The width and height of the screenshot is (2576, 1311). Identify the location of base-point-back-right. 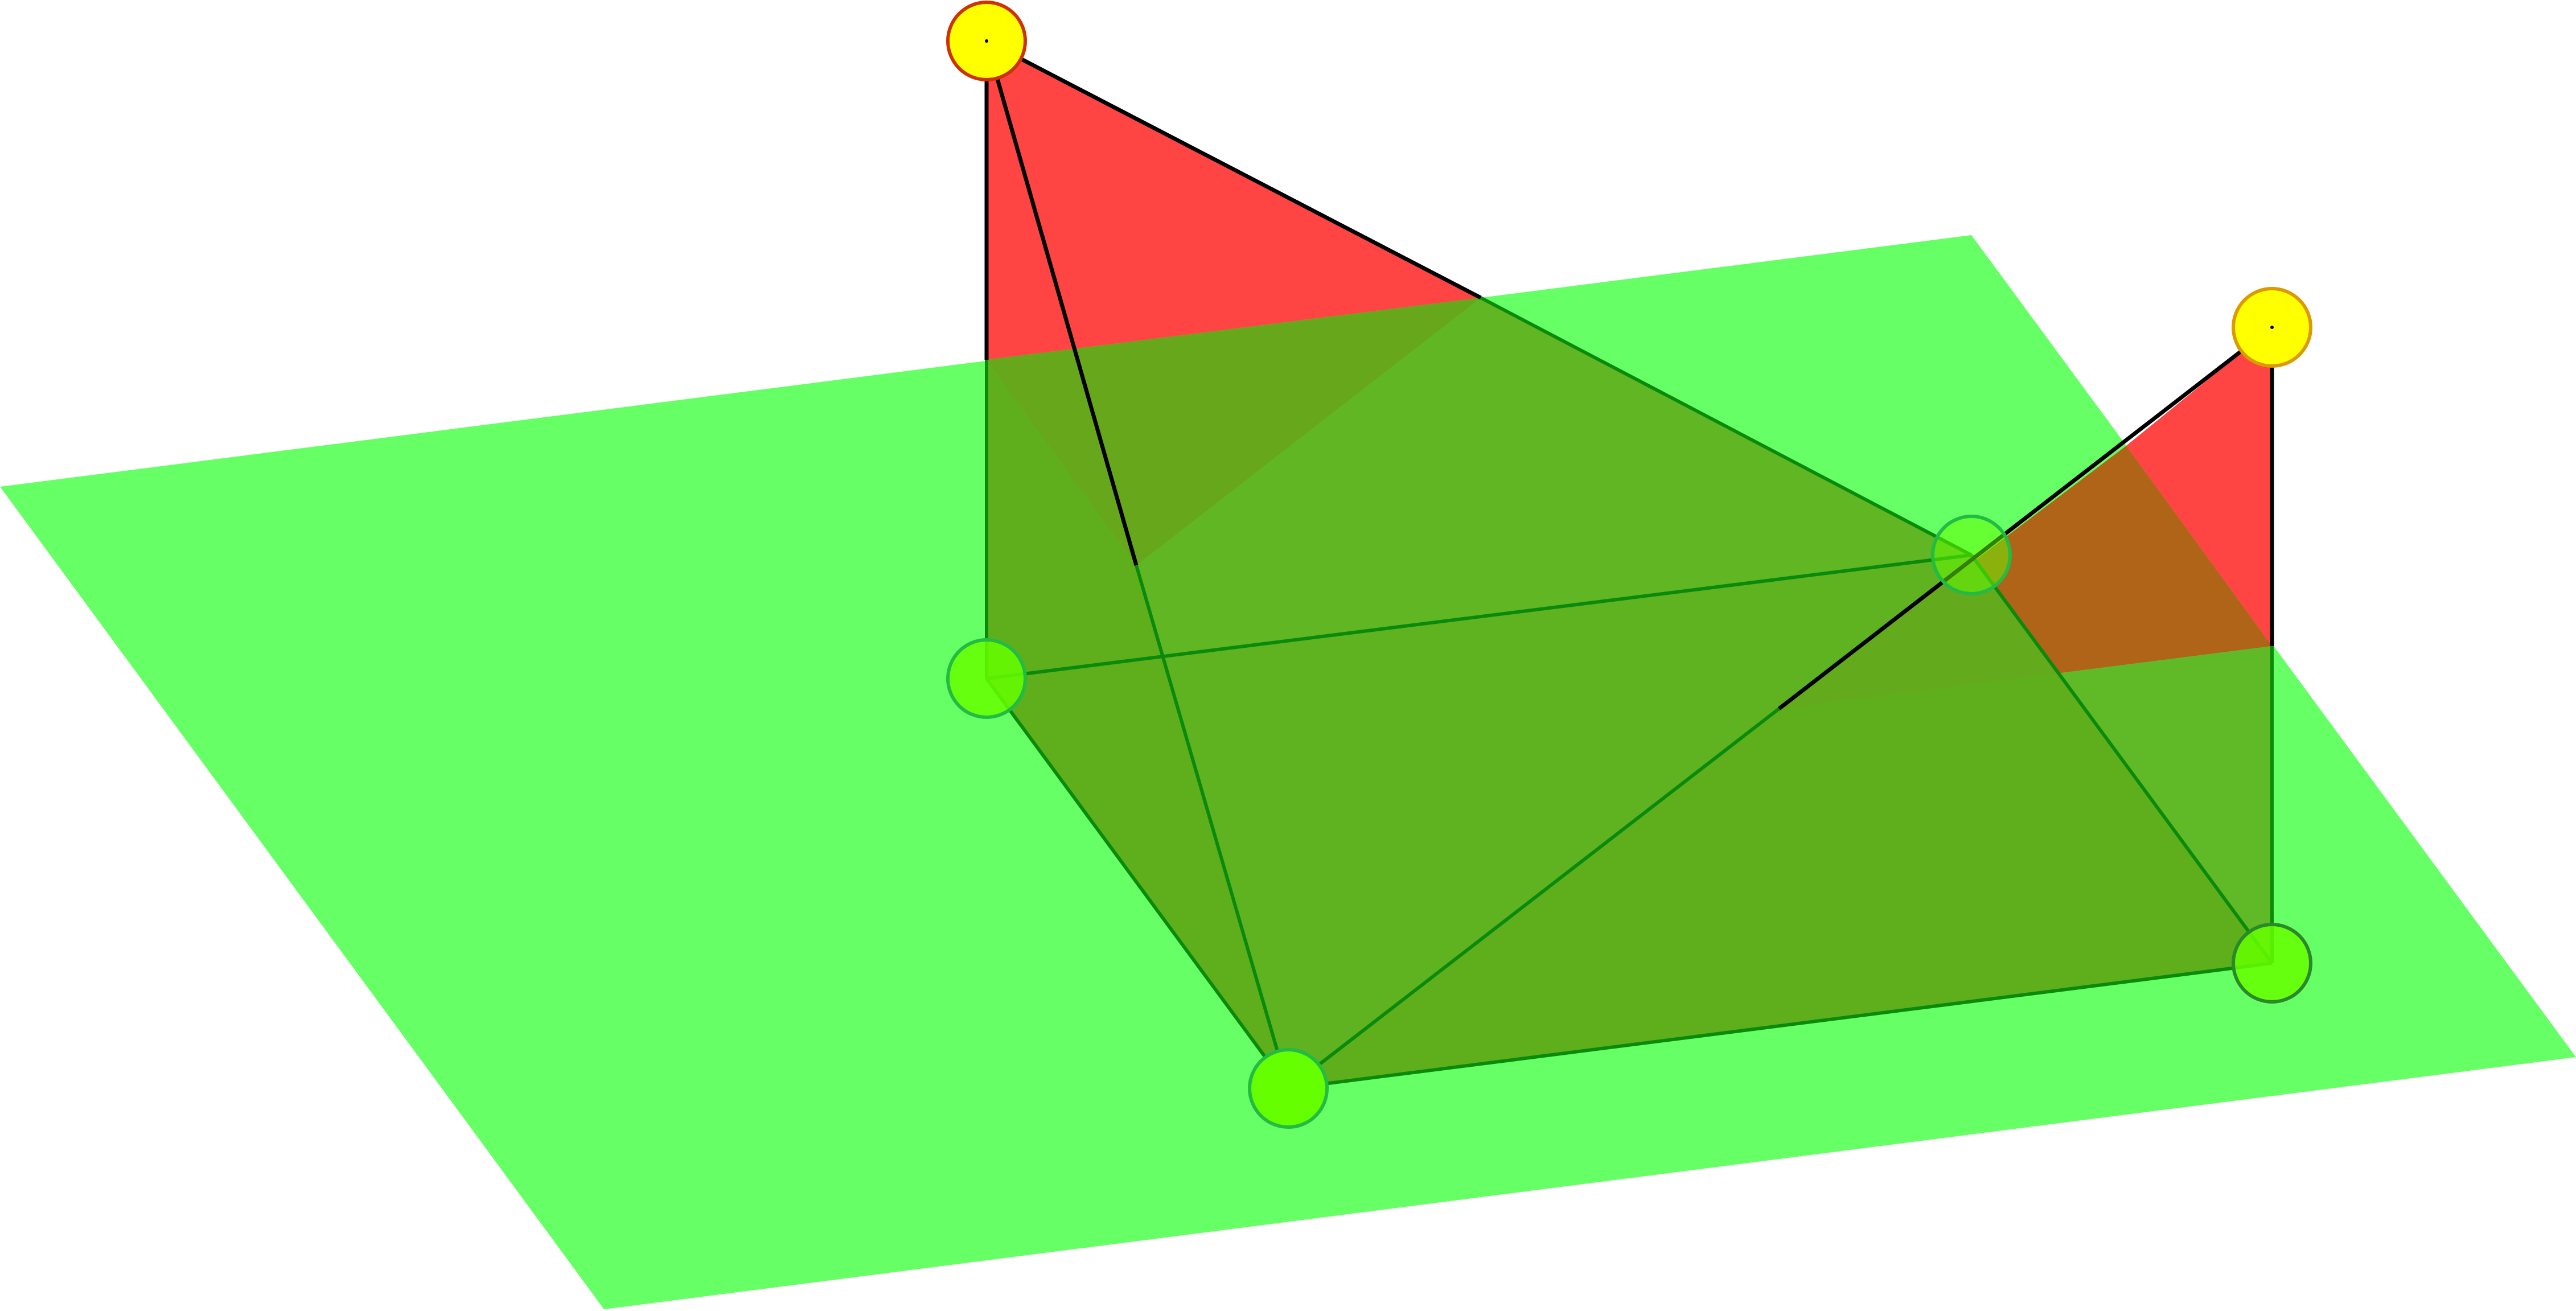
(1971, 555).